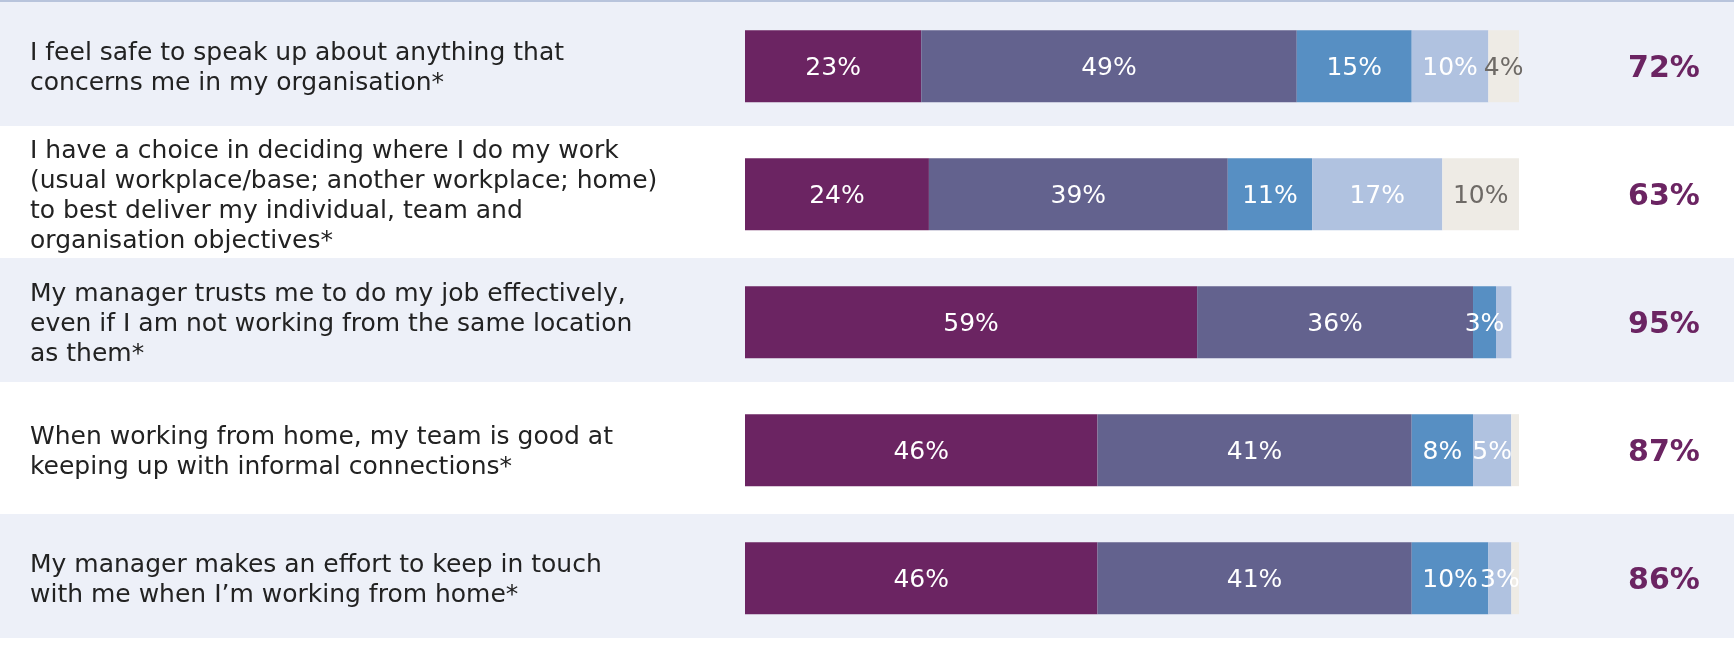 The height and width of the screenshot is (648, 1734). What do you see at coordinates (1484, 322) in the screenshot?
I see `data-label: 3%` at bounding box center [1484, 322].